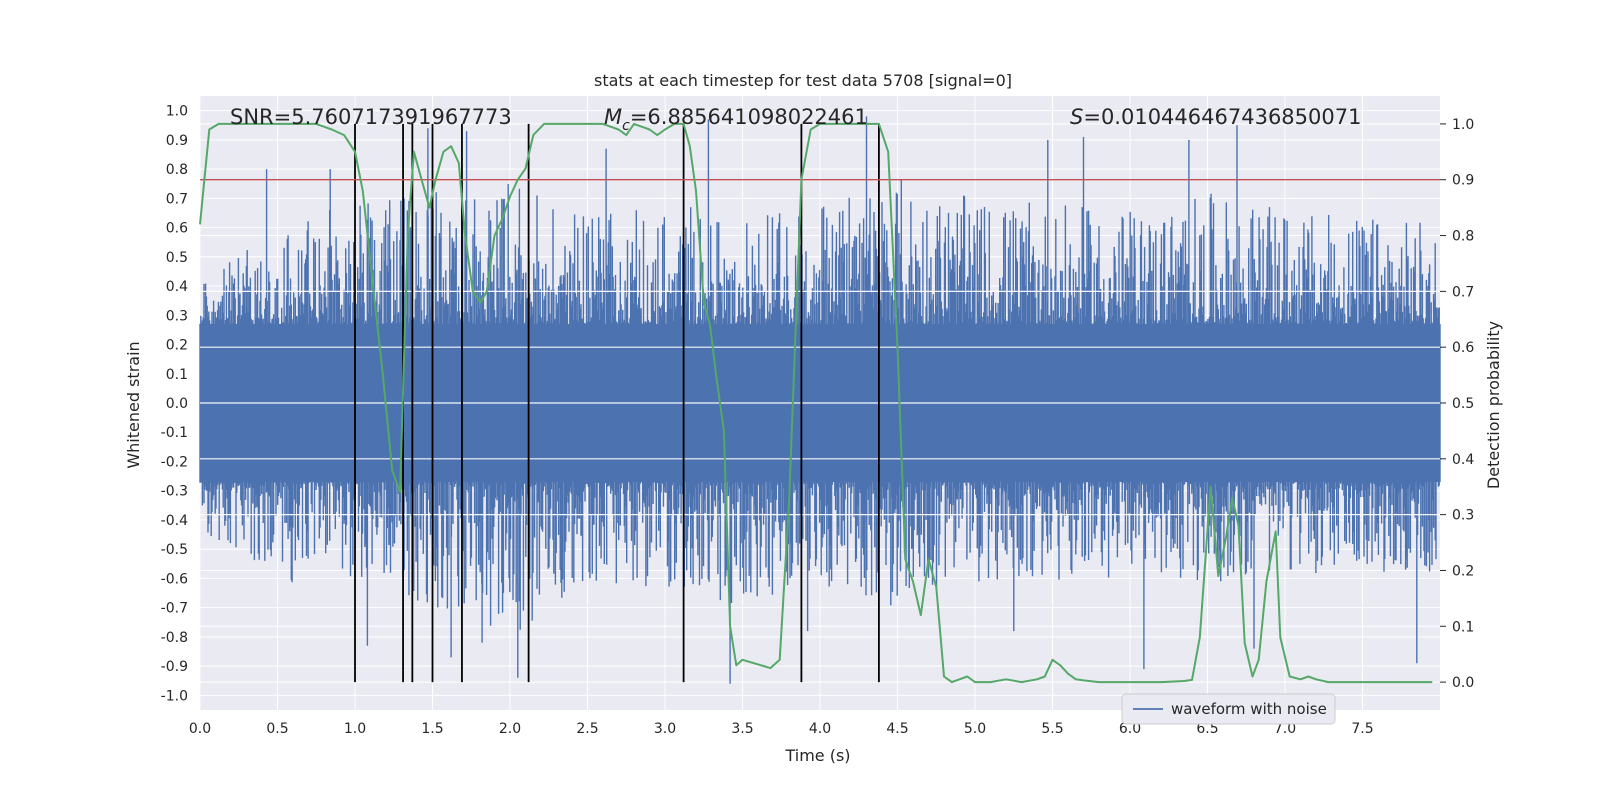 The width and height of the screenshot is (1600, 800). I want to click on x-tick-label: 6.5, so click(1207, 729).